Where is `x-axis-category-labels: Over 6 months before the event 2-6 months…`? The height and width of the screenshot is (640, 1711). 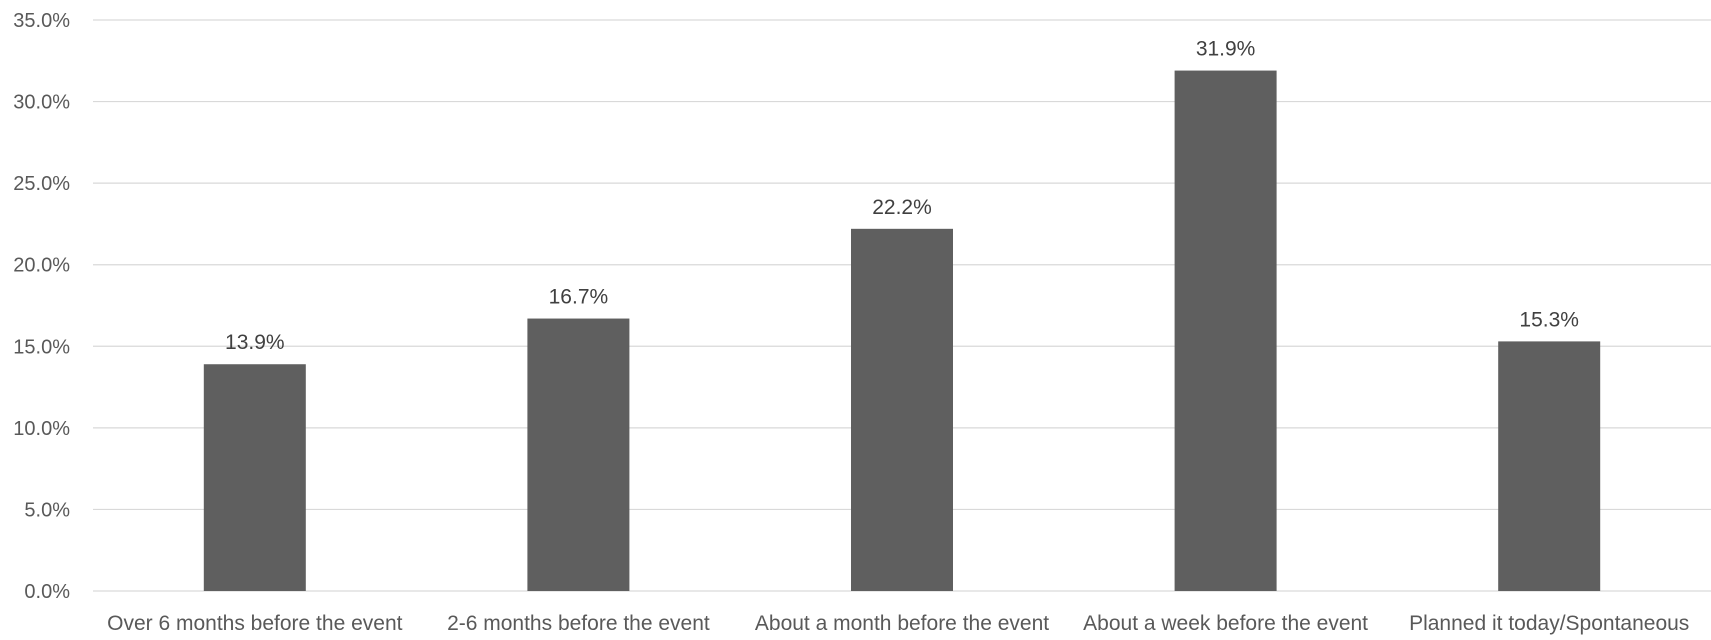 x-axis-category-labels: Over 6 months before the event 2-6 months… is located at coordinates (898, 623).